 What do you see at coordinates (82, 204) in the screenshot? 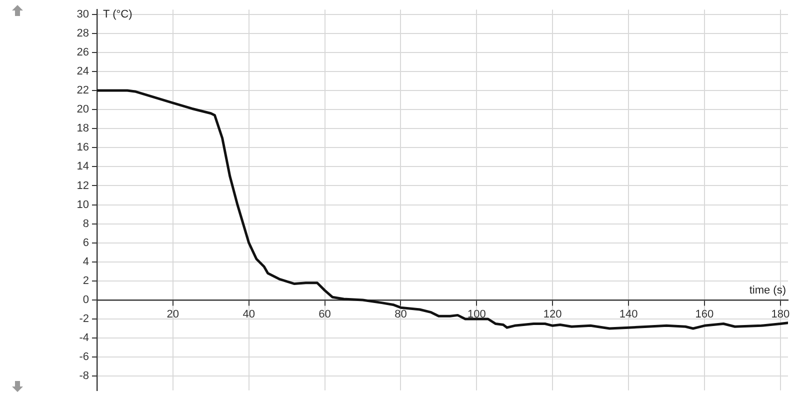
I see `y-tick-label: 10` at bounding box center [82, 204].